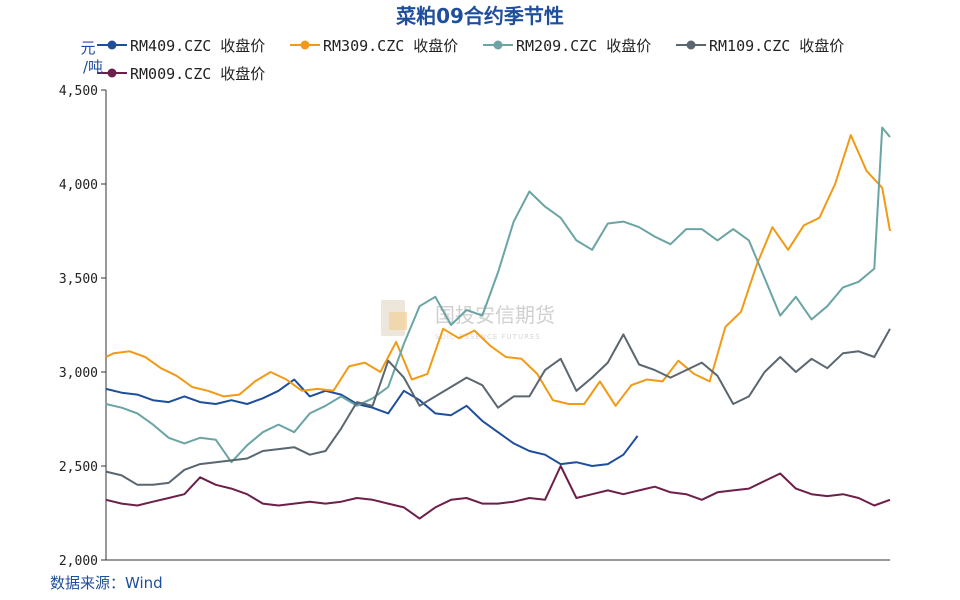 This screenshot has width=960, height=600. What do you see at coordinates (93, 67) in the screenshot?
I see `y-axis-unit-line2: /吨` at bounding box center [93, 67].